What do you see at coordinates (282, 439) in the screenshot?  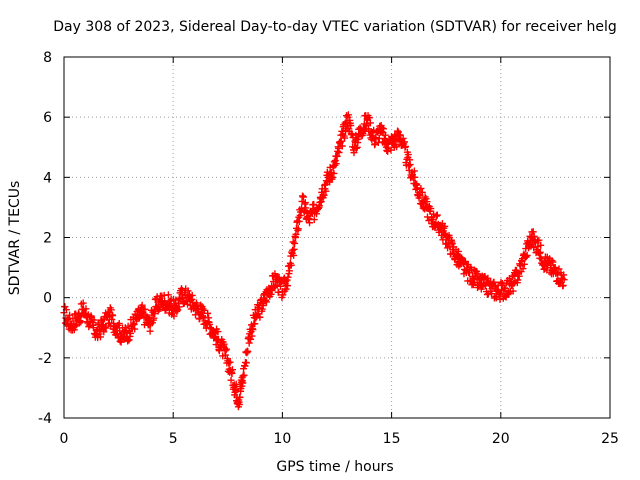 I see `x-tick-label: 10` at bounding box center [282, 439].